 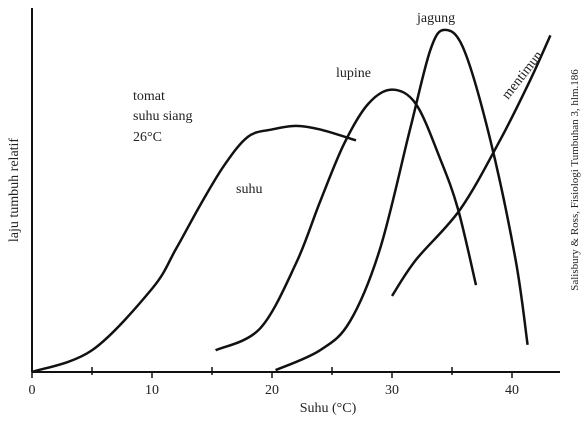 I want to click on x-tick-label: 10, so click(x=152, y=390).